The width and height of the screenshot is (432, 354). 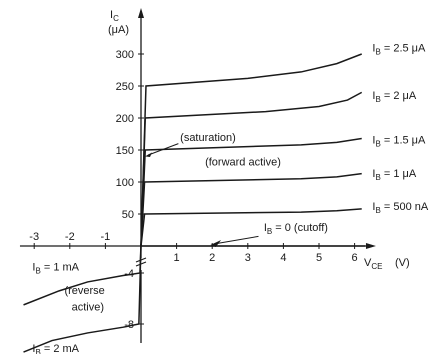 What do you see at coordinates (355, 258) in the screenshot?
I see `x-tick-label-8: 6` at bounding box center [355, 258].